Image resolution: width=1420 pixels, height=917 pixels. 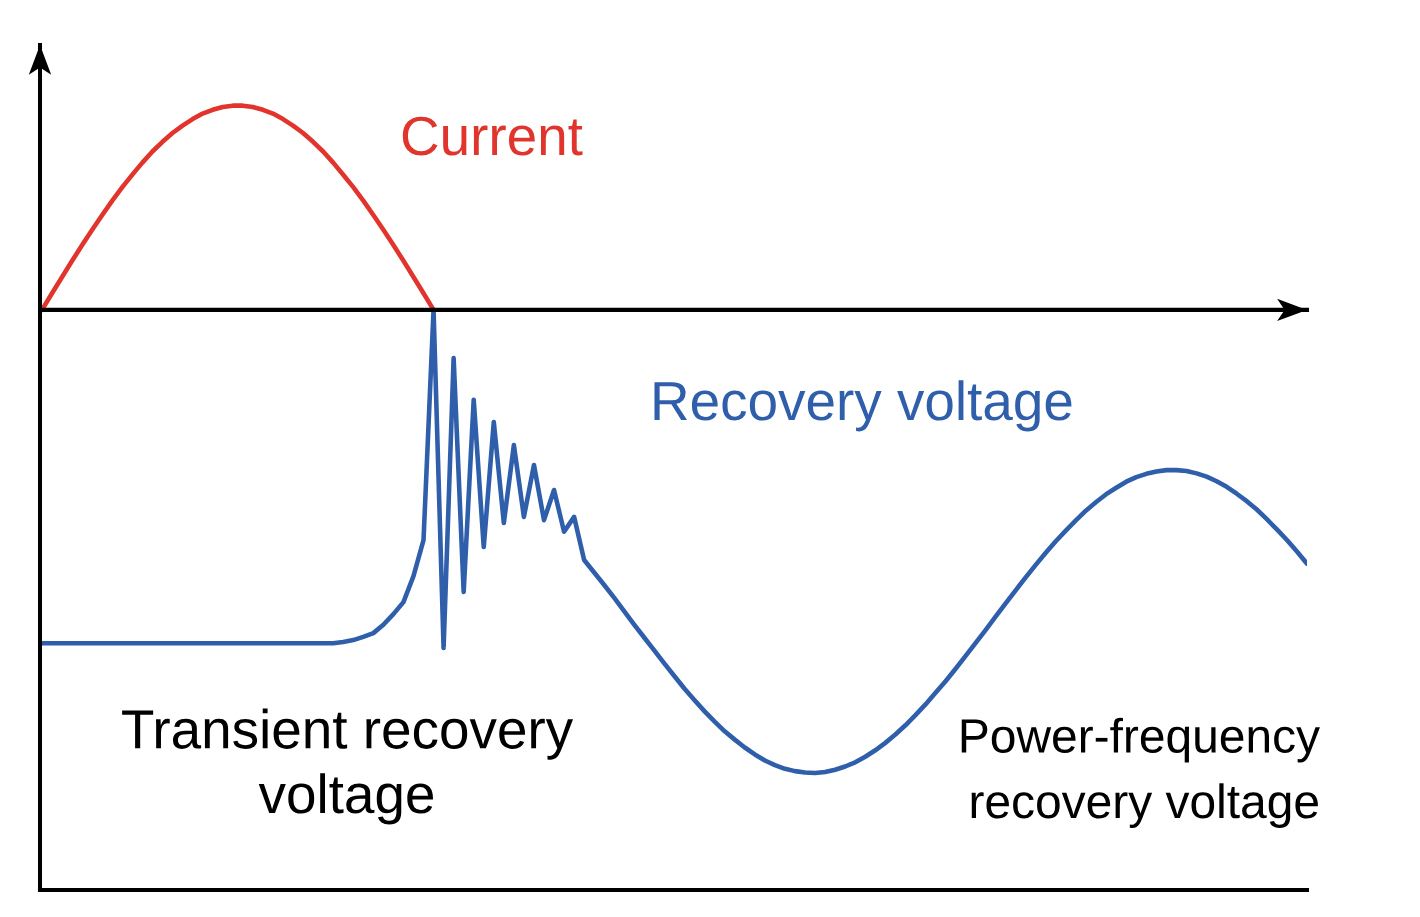 What do you see at coordinates (492, 136) in the screenshot?
I see `series-label: Current` at bounding box center [492, 136].